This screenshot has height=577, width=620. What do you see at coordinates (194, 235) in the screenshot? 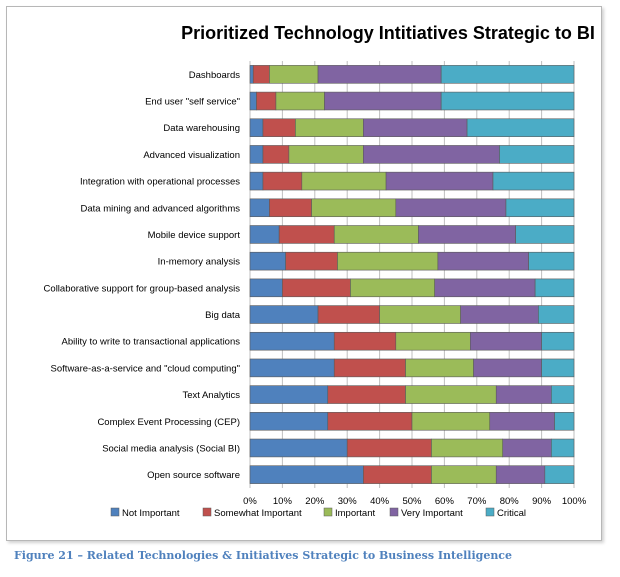
I see `category-label: Mobile device support` at bounding box center [194, 235].